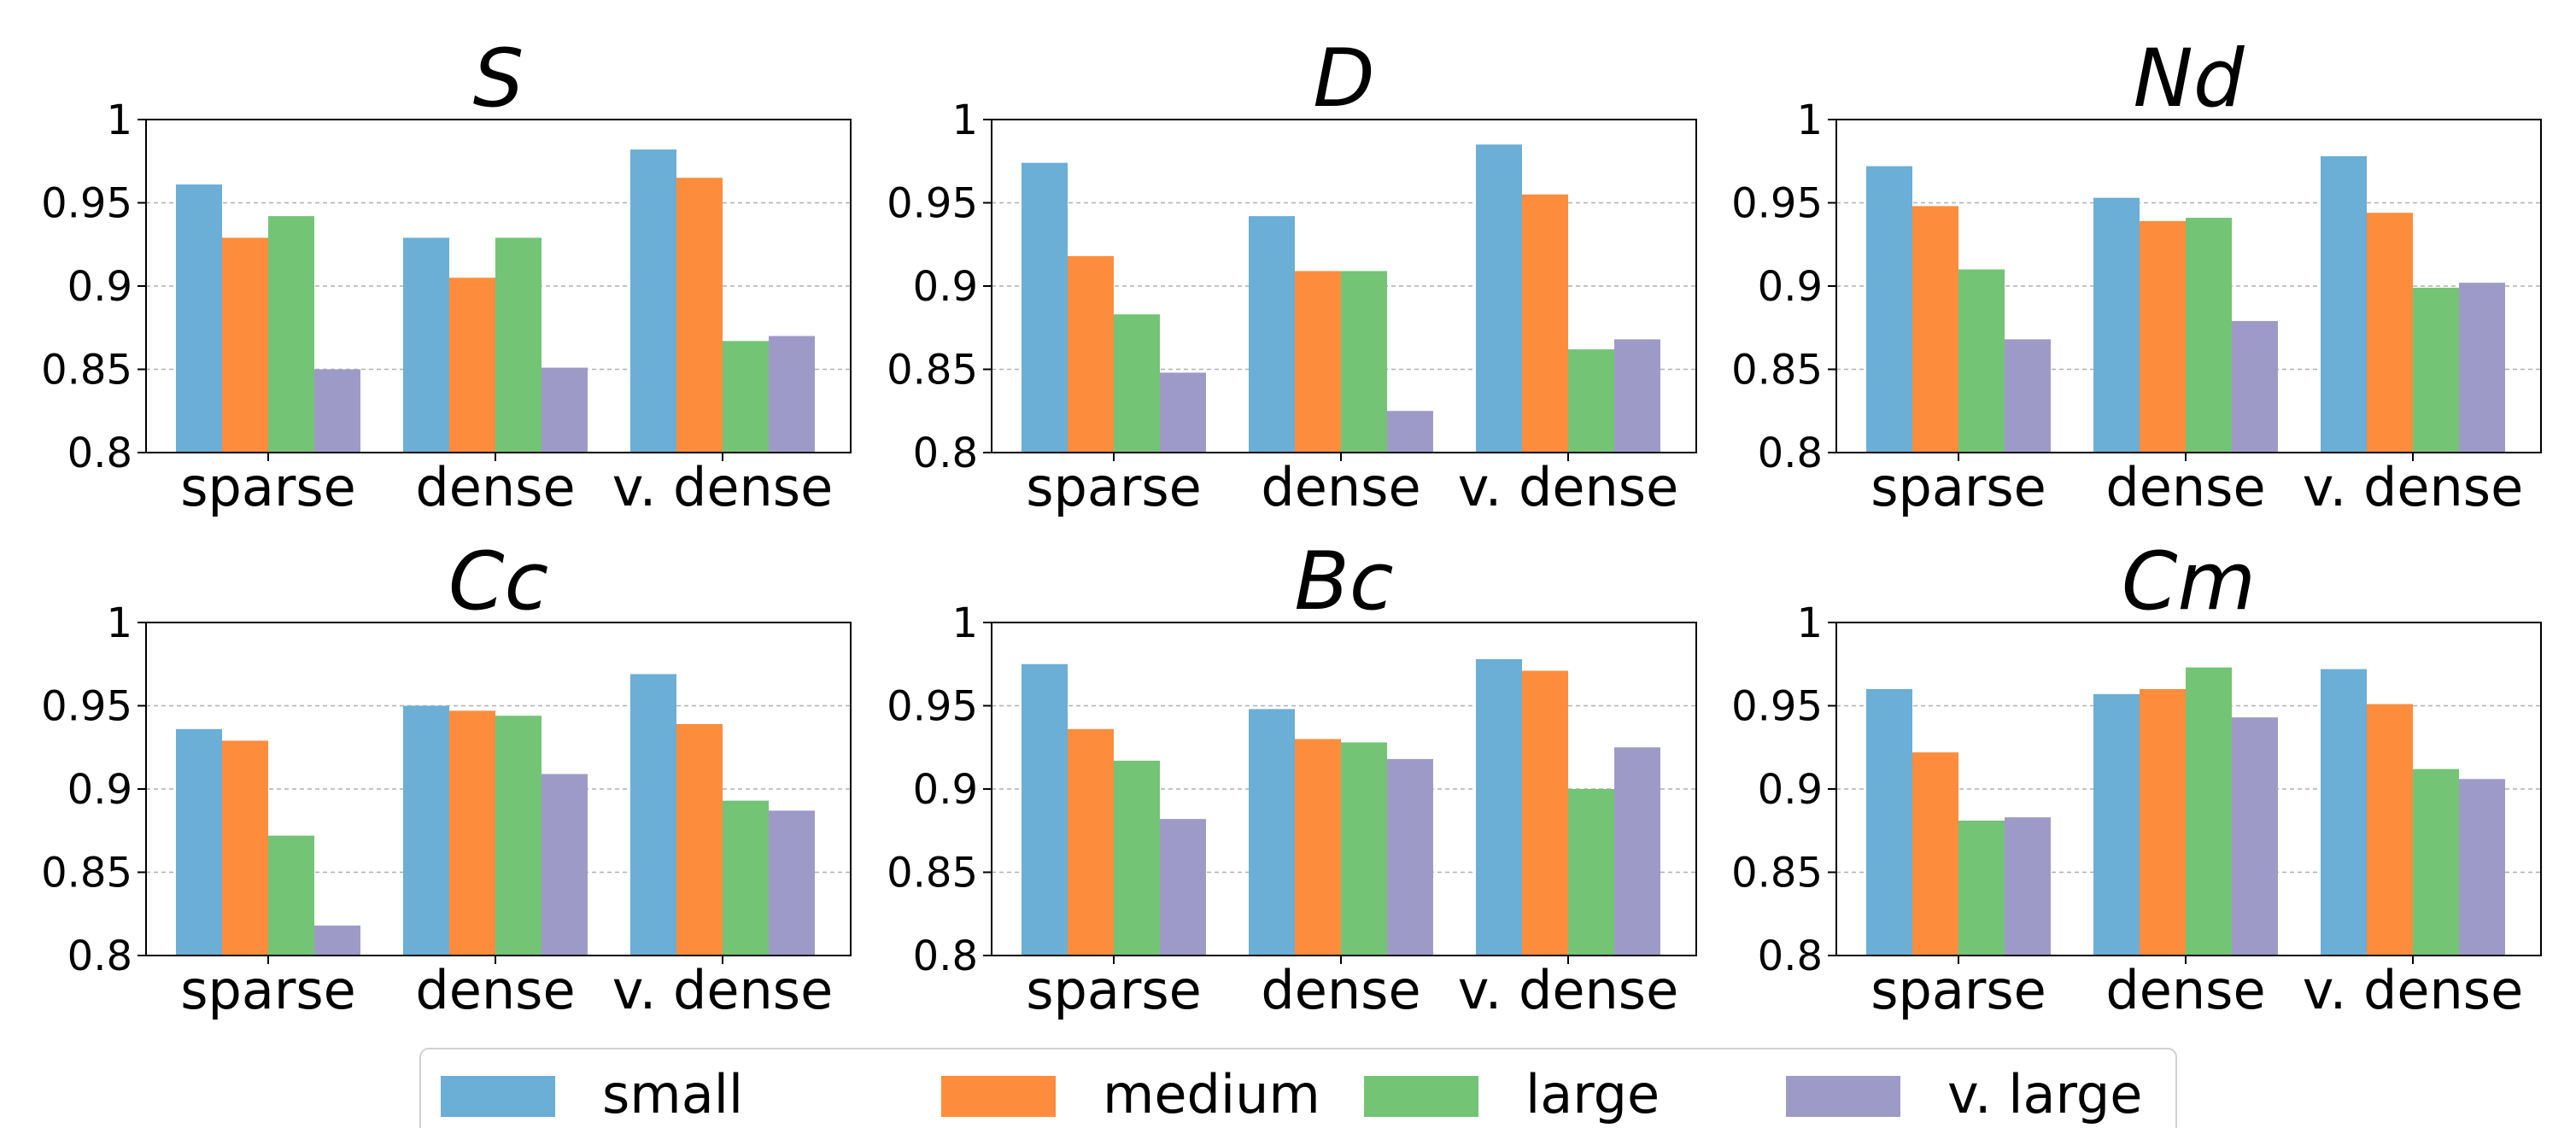 Image resolution: width=2576 pixels, height=1128 pixels. I want to click on legend-label: medium, so click(1211, 1094).